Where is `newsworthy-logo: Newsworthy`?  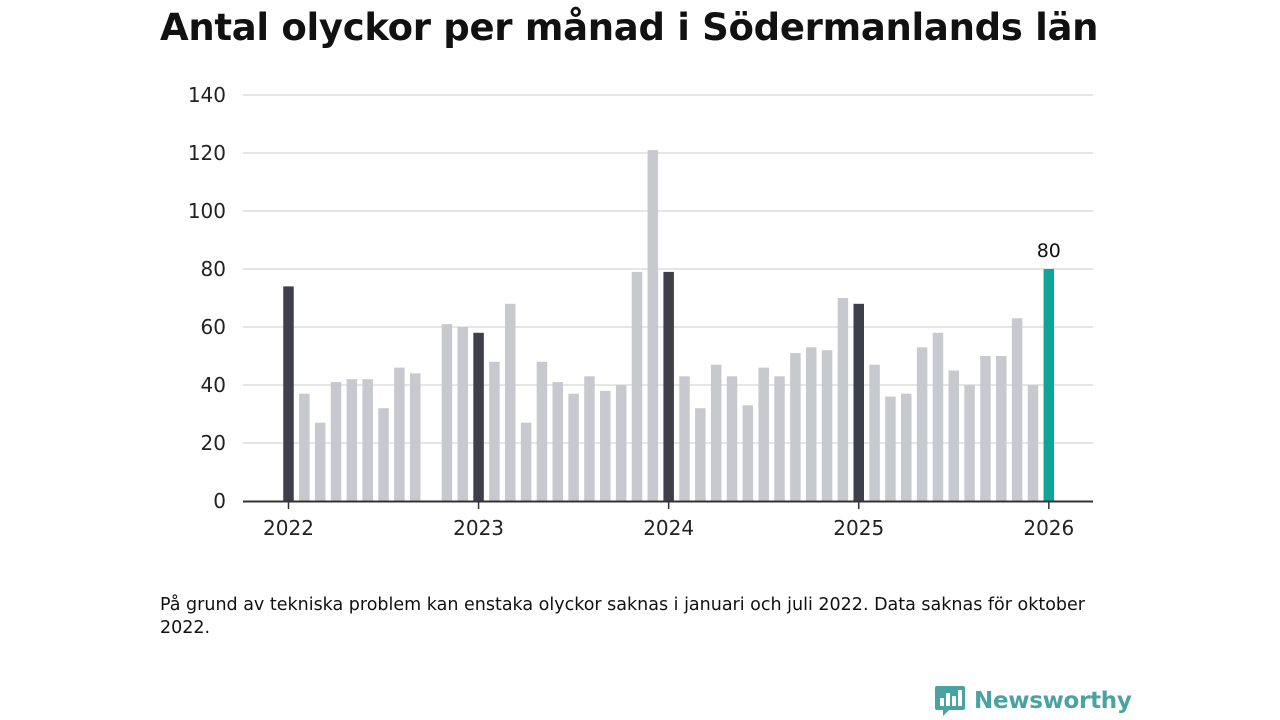
newsworthy-logo: Newsworthy is located at coordinates (1033, 701).